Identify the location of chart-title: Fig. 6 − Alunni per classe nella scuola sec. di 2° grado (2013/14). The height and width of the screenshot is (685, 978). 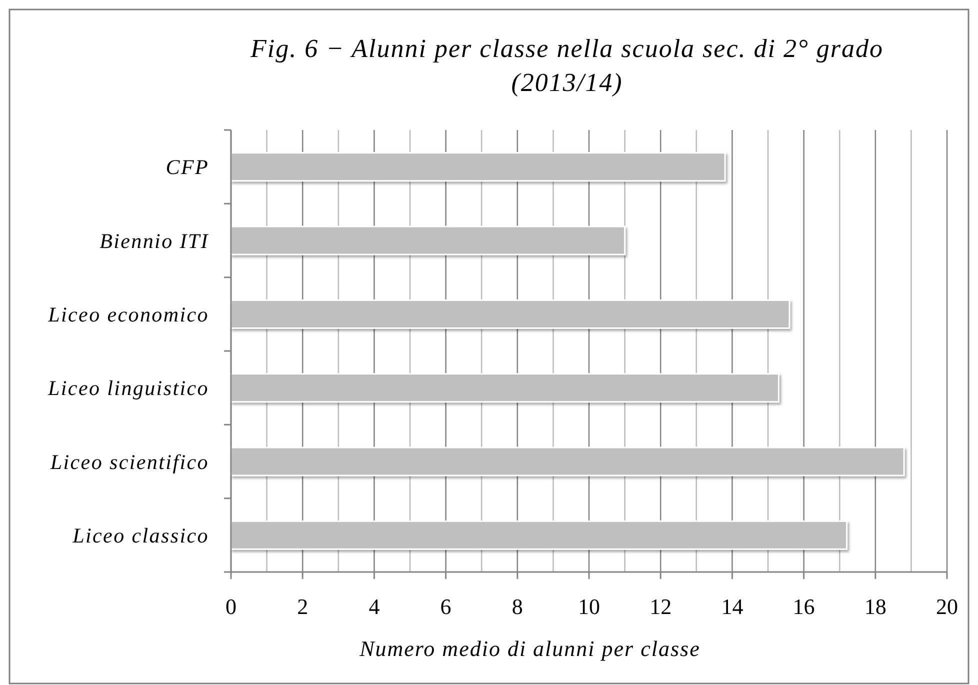
(566, 65).